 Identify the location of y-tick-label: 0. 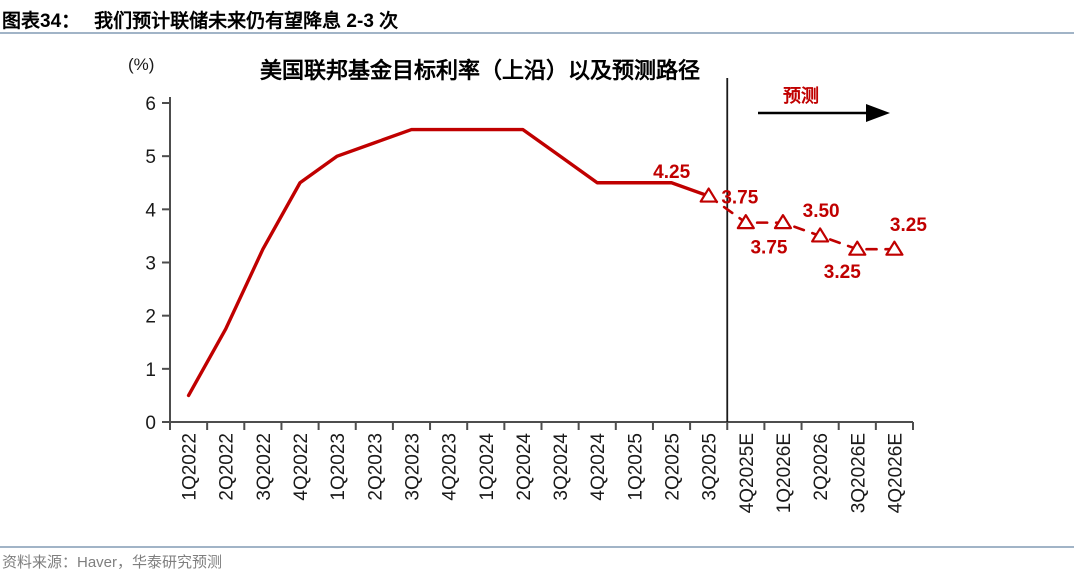
(150, 423).